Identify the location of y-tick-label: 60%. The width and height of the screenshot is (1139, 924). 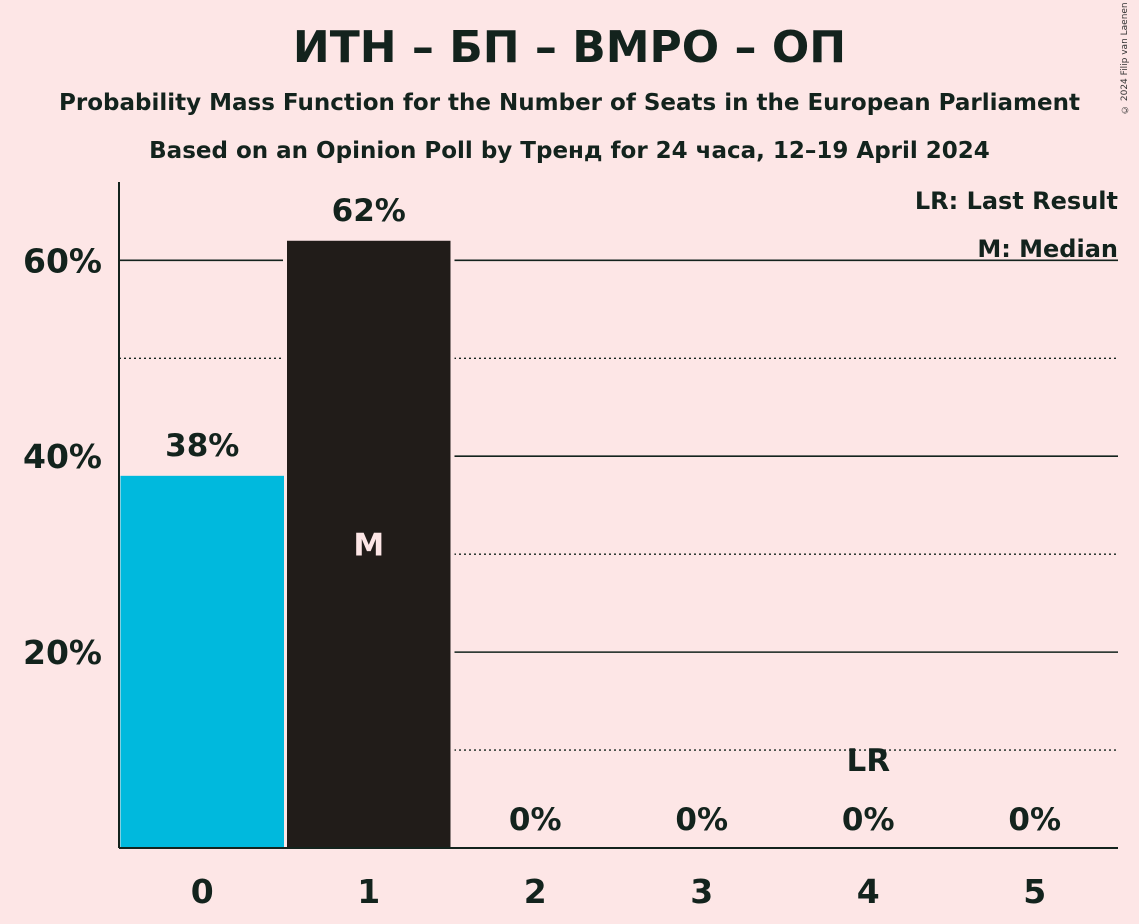
(62, 260).